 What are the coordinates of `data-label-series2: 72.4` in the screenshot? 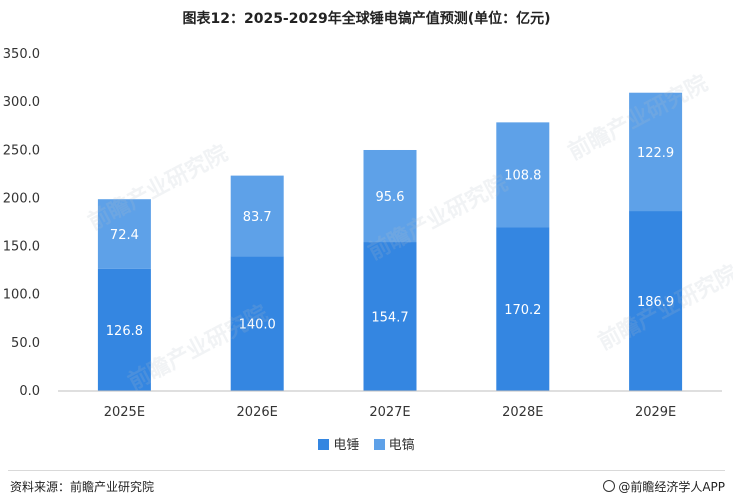 It's located at (124, 235).